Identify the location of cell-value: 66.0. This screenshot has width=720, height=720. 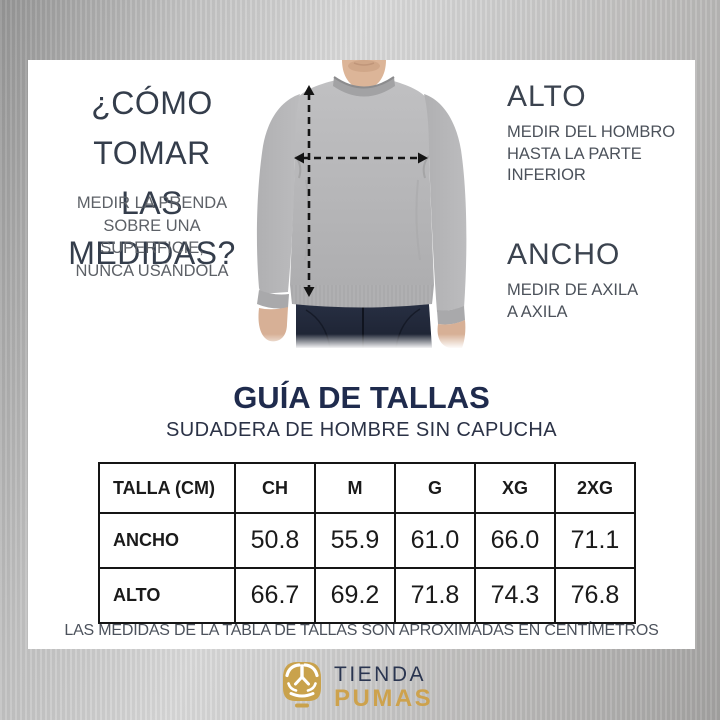
(515, 540).